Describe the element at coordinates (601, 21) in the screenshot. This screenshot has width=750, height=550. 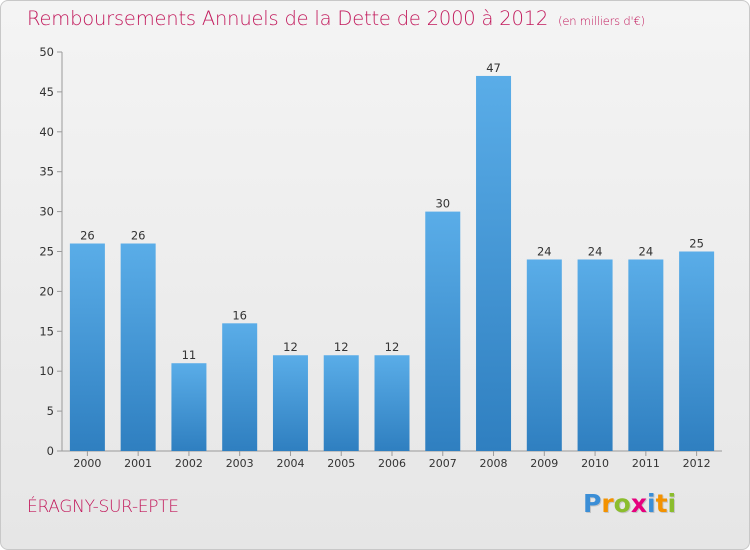
I see `chart-subtitle: (en milliers d'€)` at that location.